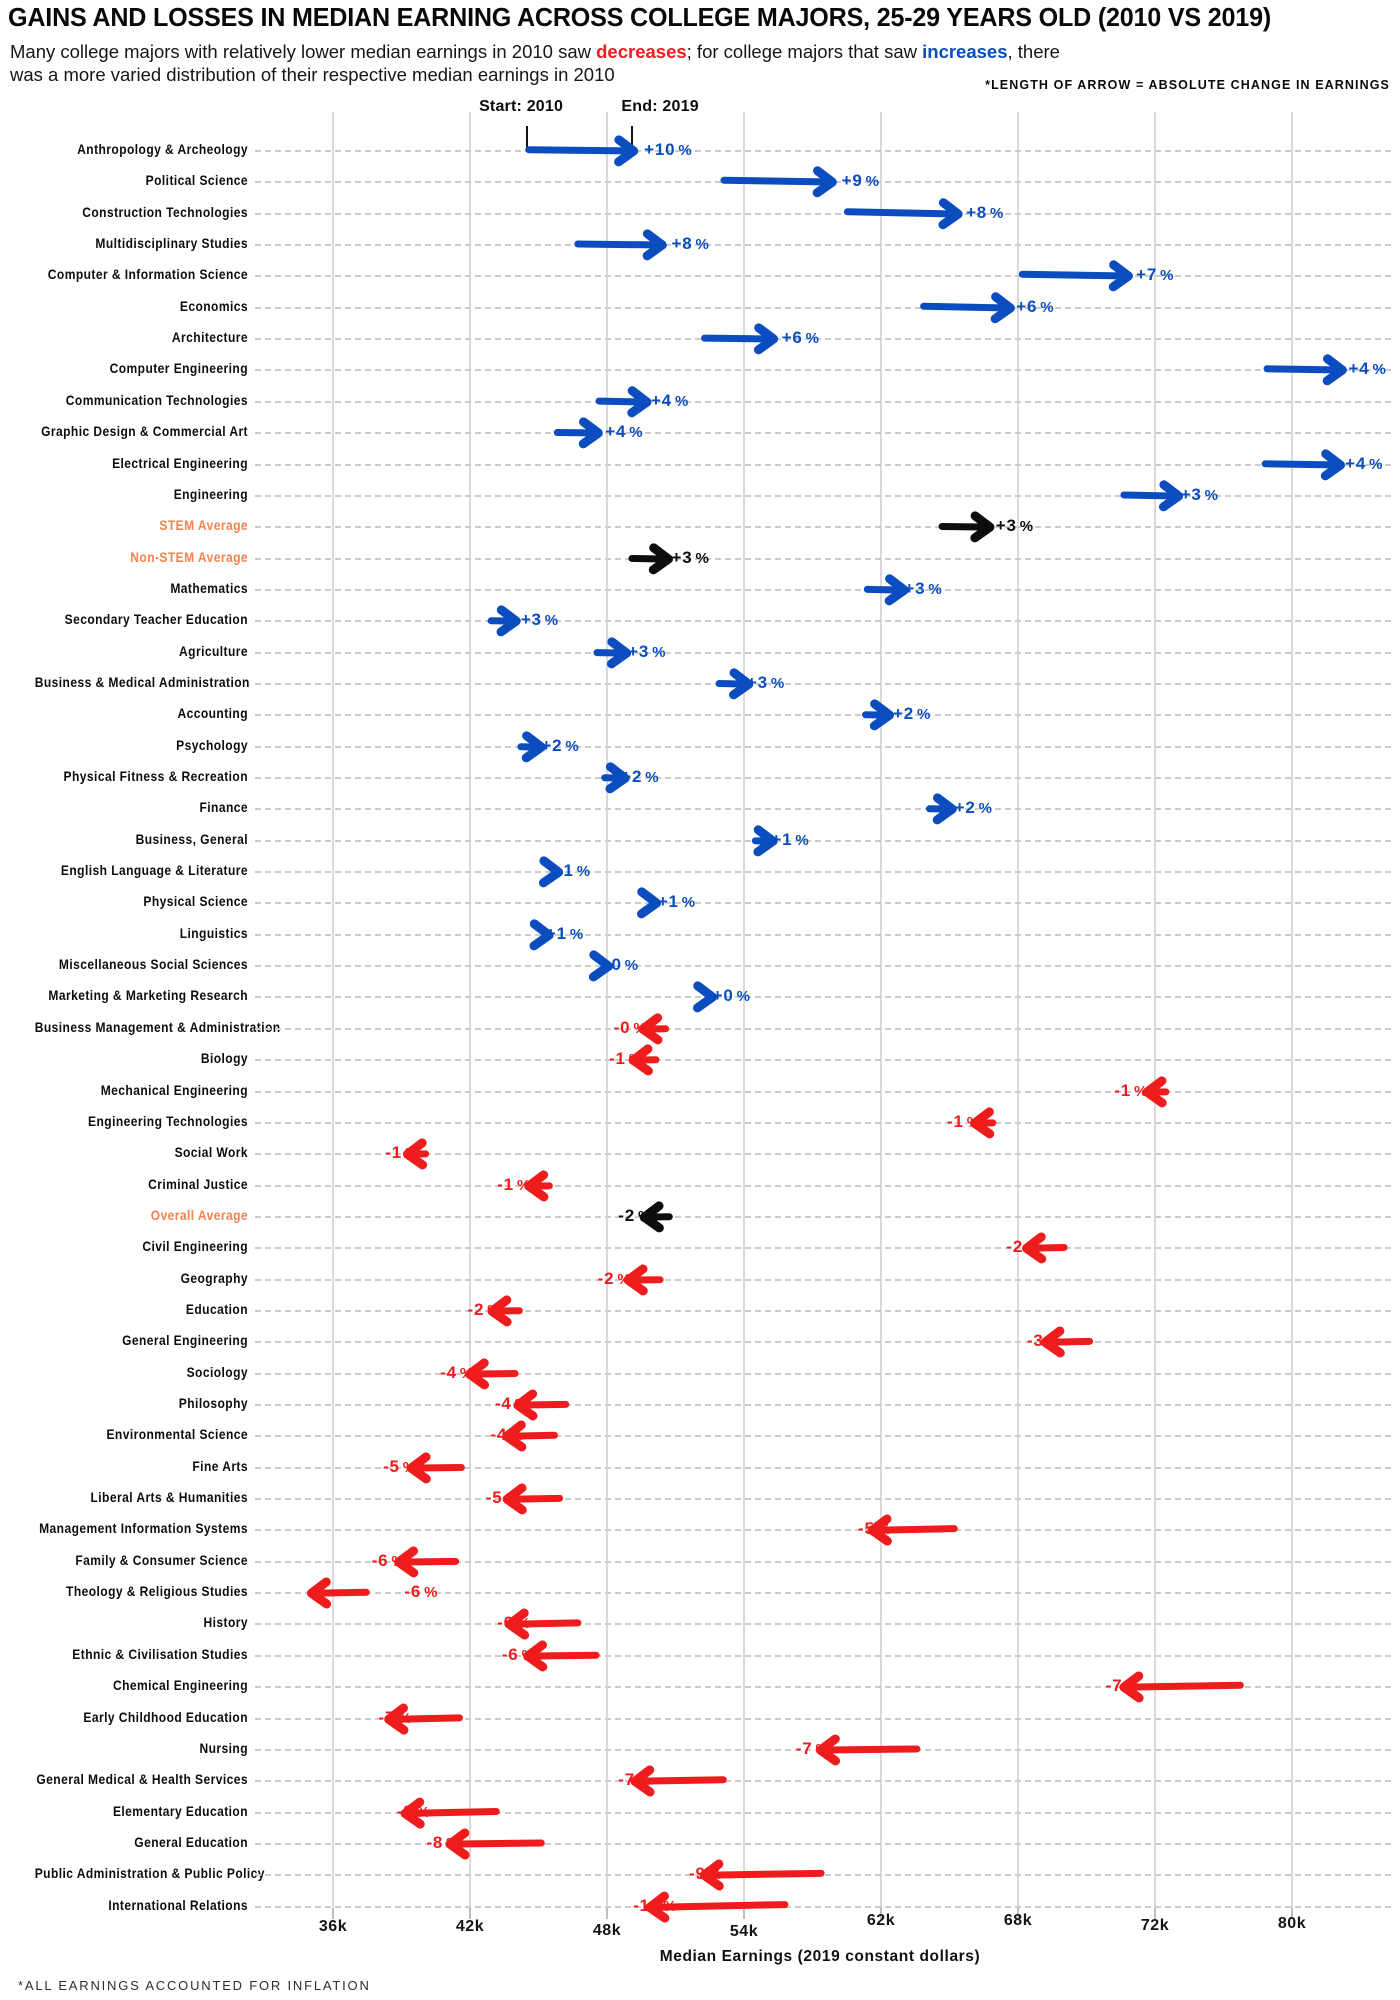 Image resolution: width=1400 pixels, height=2000 pixels. What do you see at coordinates (189, 556) in the screenshot?
I see `category-label: Non-STEM Average` at bounding box center [189, 556].